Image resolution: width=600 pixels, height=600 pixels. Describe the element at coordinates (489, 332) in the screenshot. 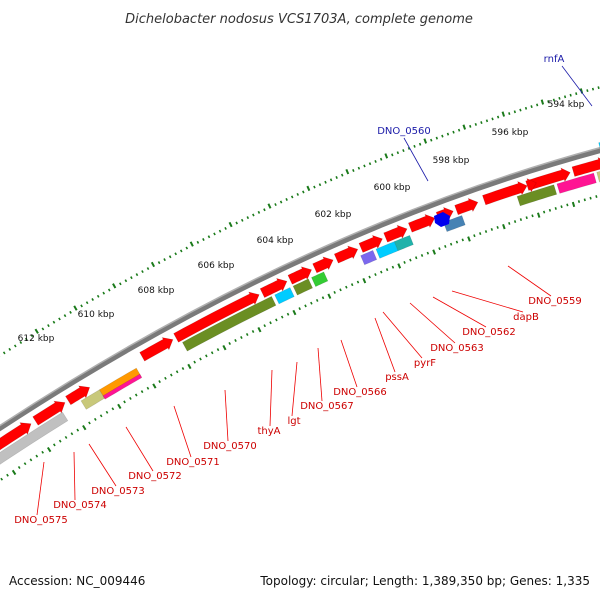

I see `gene-label-DNO_0562: DNO_0562` at that location.